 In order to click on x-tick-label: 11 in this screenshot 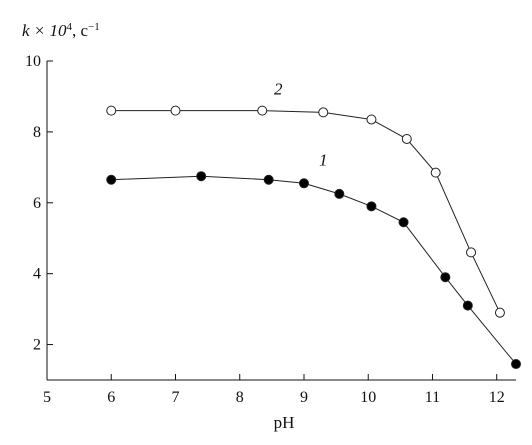, I will do `click(432, 397)`.